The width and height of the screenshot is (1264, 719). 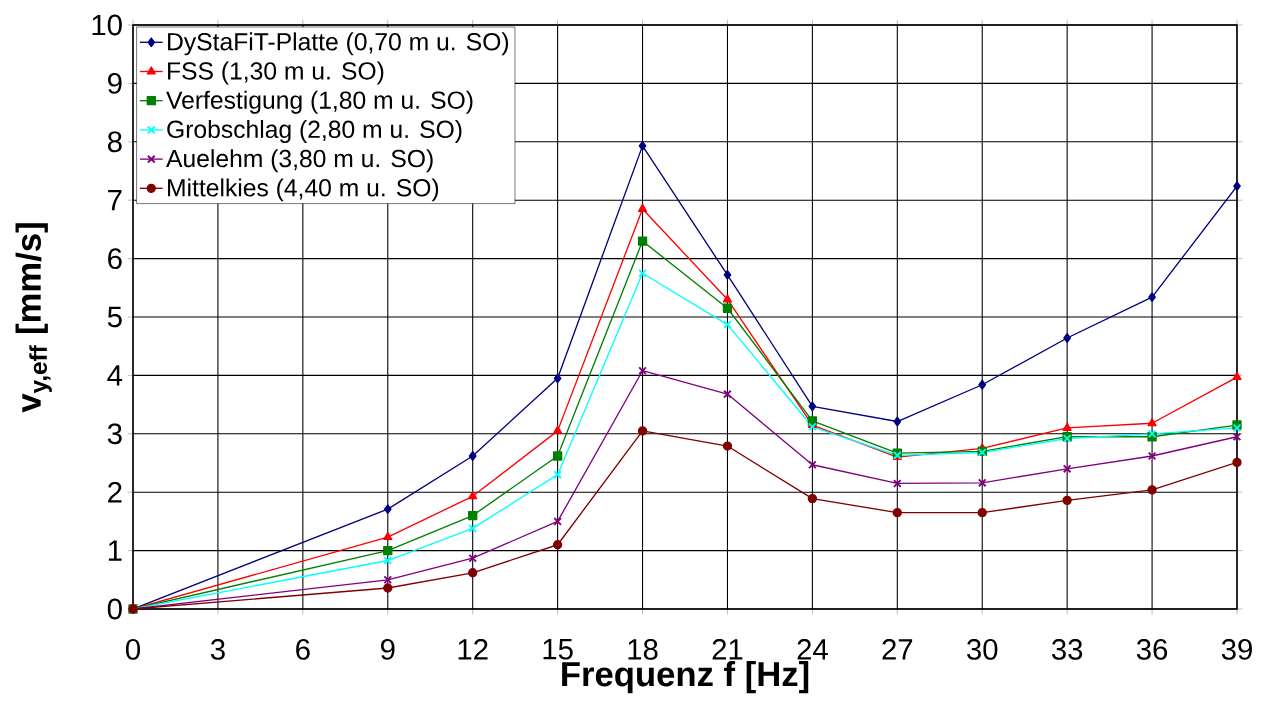 I want to click on text: v$_{y,eff}$ [mm/s], so click(x=33, y=318).